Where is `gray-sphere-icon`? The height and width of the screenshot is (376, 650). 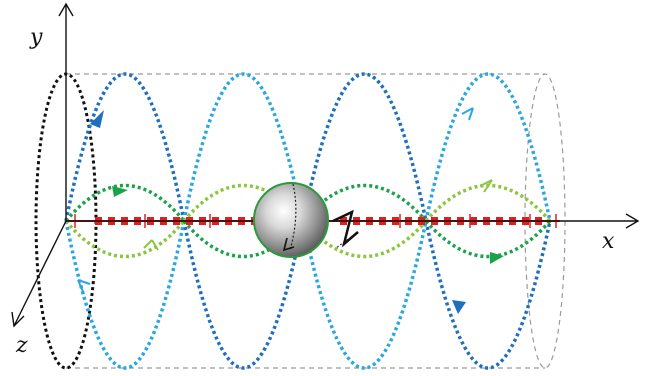
gray-sphere-icon is located at coordinates (291, 220).